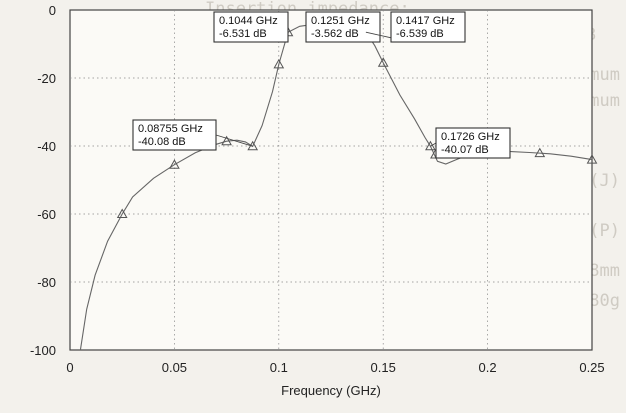 This screenshot has width=626, height=413. I want to click on callout-level: -6.531 dB, so click(243, 34).